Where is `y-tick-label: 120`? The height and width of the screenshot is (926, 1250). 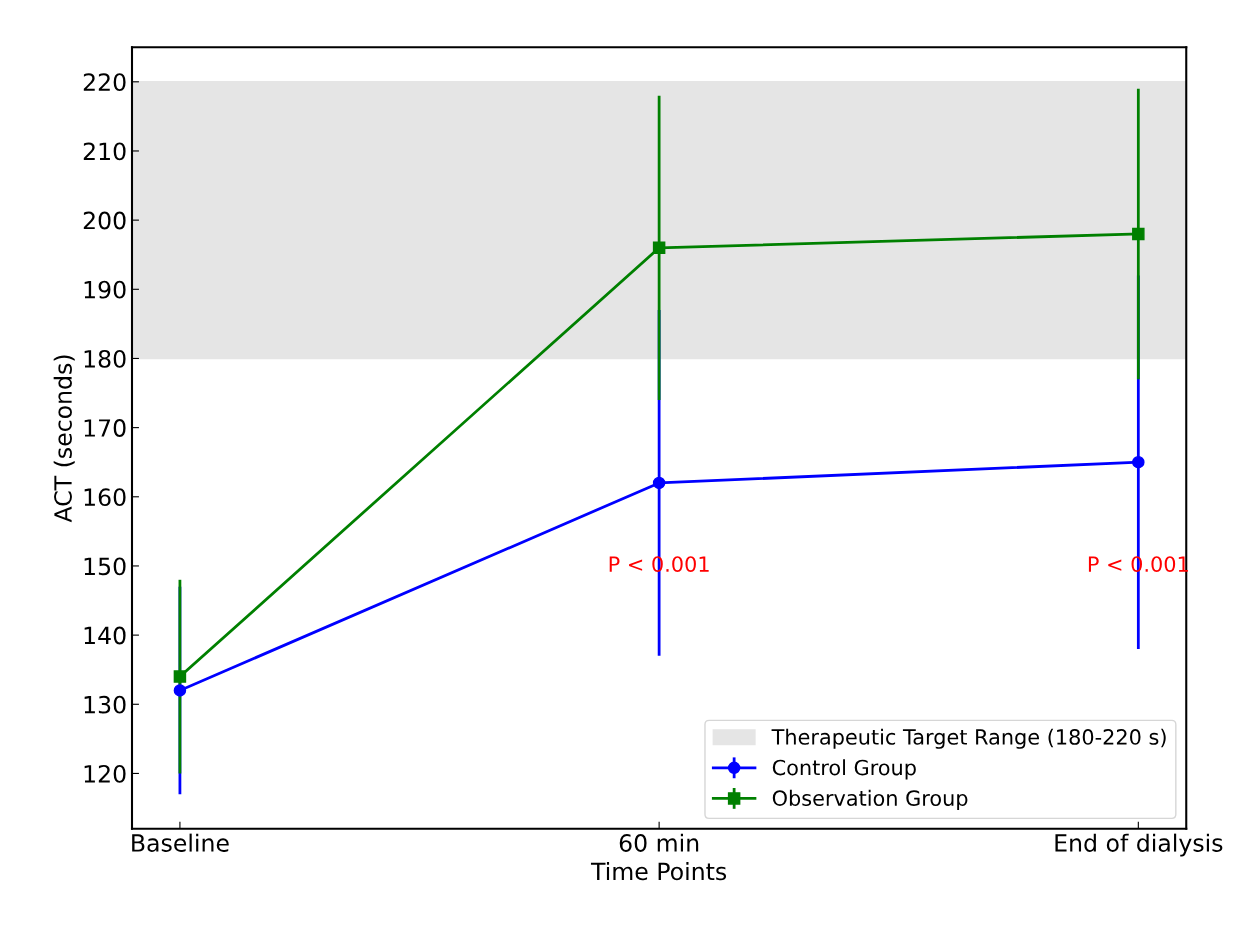
y-tick-label: 120 is located at coordinates (105, 773).